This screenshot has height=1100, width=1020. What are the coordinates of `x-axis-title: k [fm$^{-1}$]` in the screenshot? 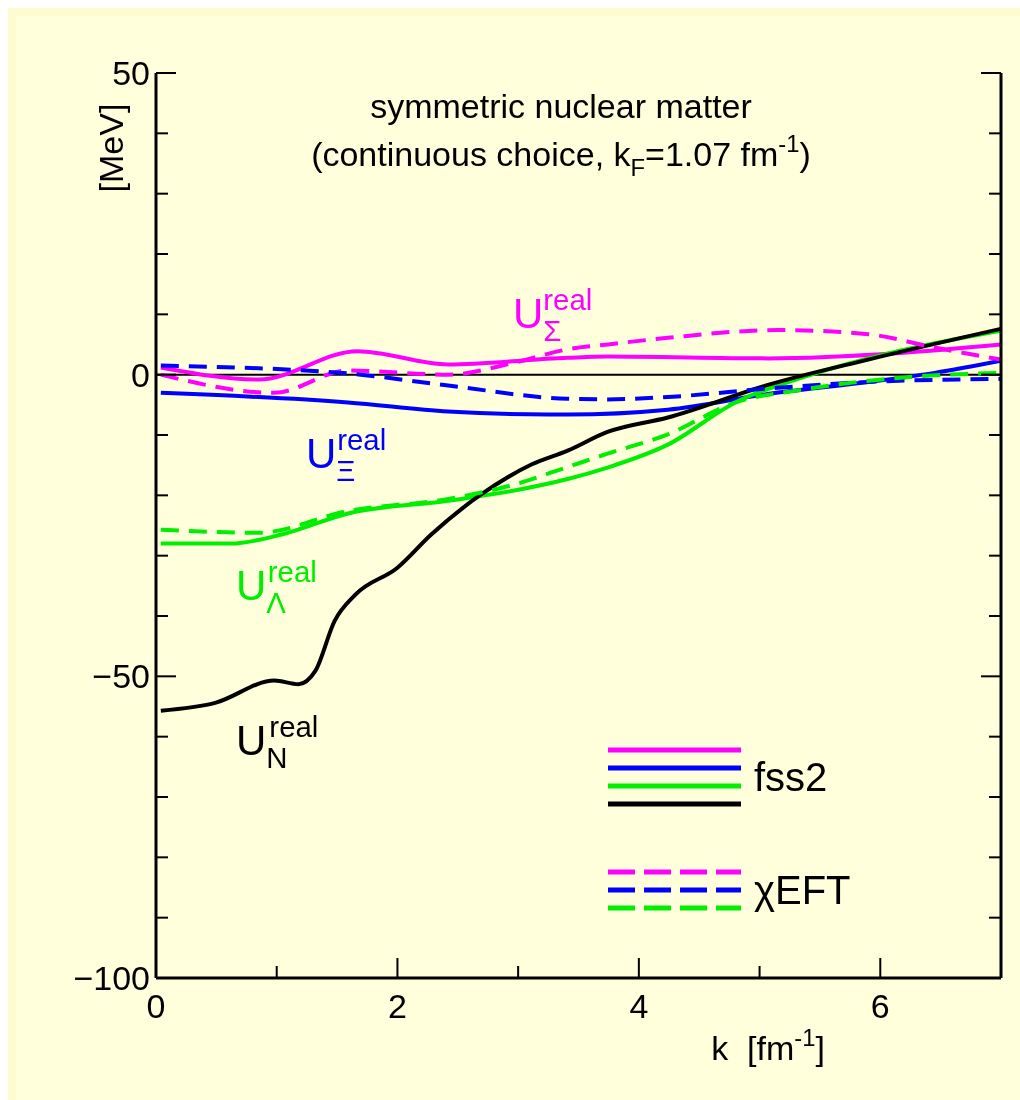 It's located at (768, 1045).